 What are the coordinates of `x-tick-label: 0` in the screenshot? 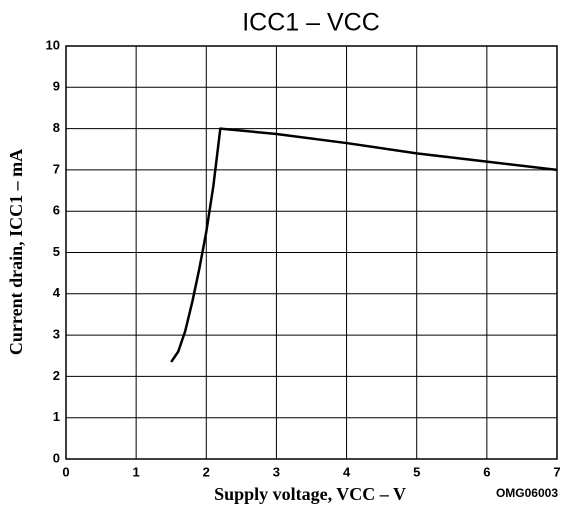 It's located at (65, 471).